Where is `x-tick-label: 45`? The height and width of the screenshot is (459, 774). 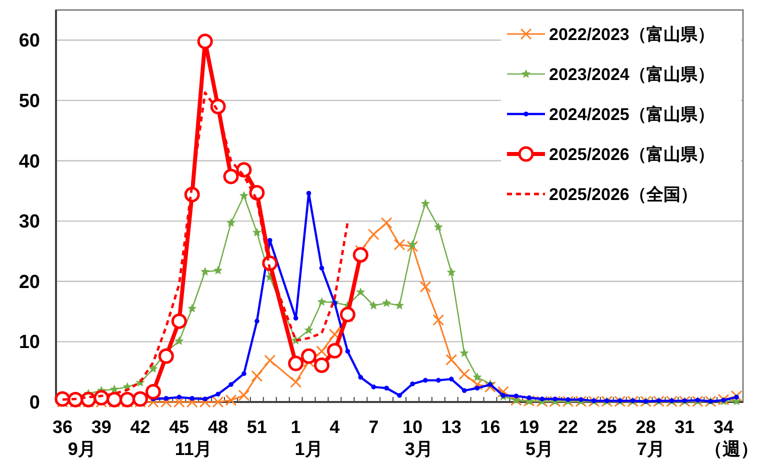
x-tick-label: 45 is located at coordinates (179, 427).